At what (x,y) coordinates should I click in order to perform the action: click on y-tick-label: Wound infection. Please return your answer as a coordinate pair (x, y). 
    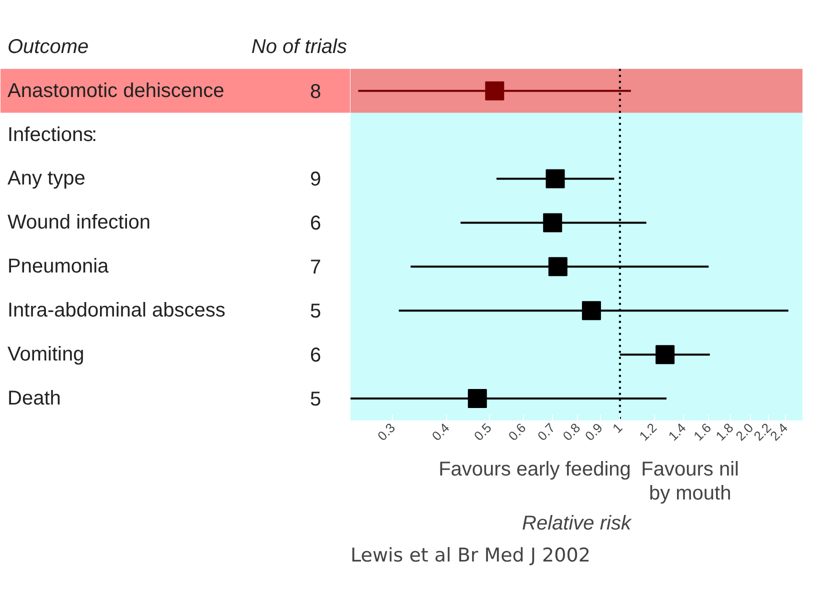
    Looking at the image, I should click on (79, 223).